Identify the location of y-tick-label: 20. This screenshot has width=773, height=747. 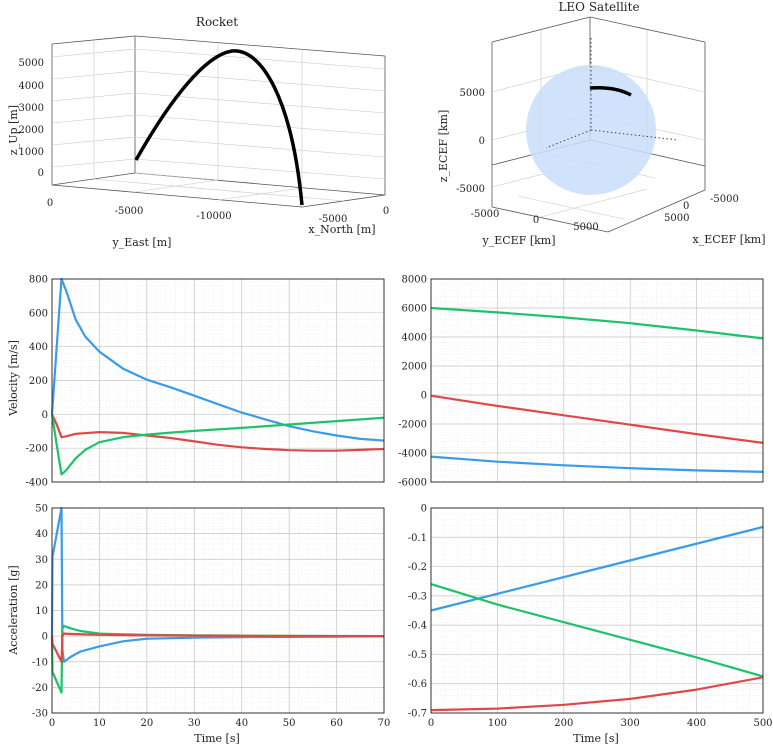
(41, 585).